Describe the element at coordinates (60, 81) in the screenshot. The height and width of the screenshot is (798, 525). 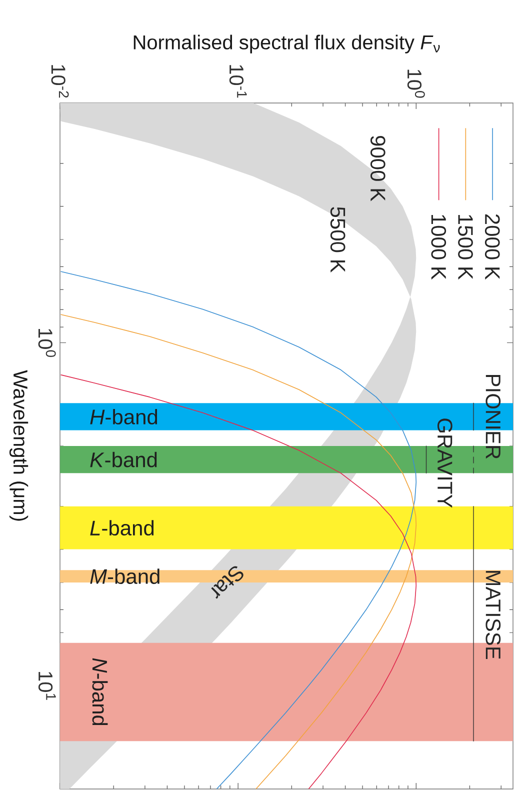
I see `x-tick-label: 10$^{-2}$` at that location.